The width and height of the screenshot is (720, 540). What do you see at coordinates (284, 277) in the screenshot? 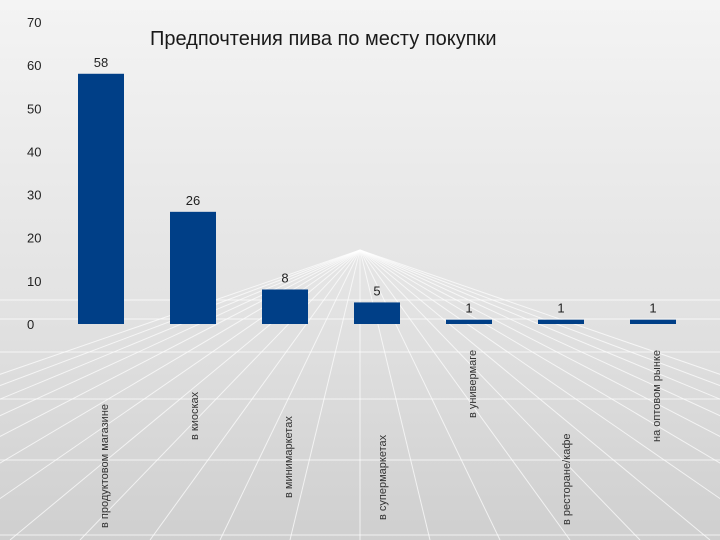
I see `bar-value-label: 8` at bounding box center [284, 277].